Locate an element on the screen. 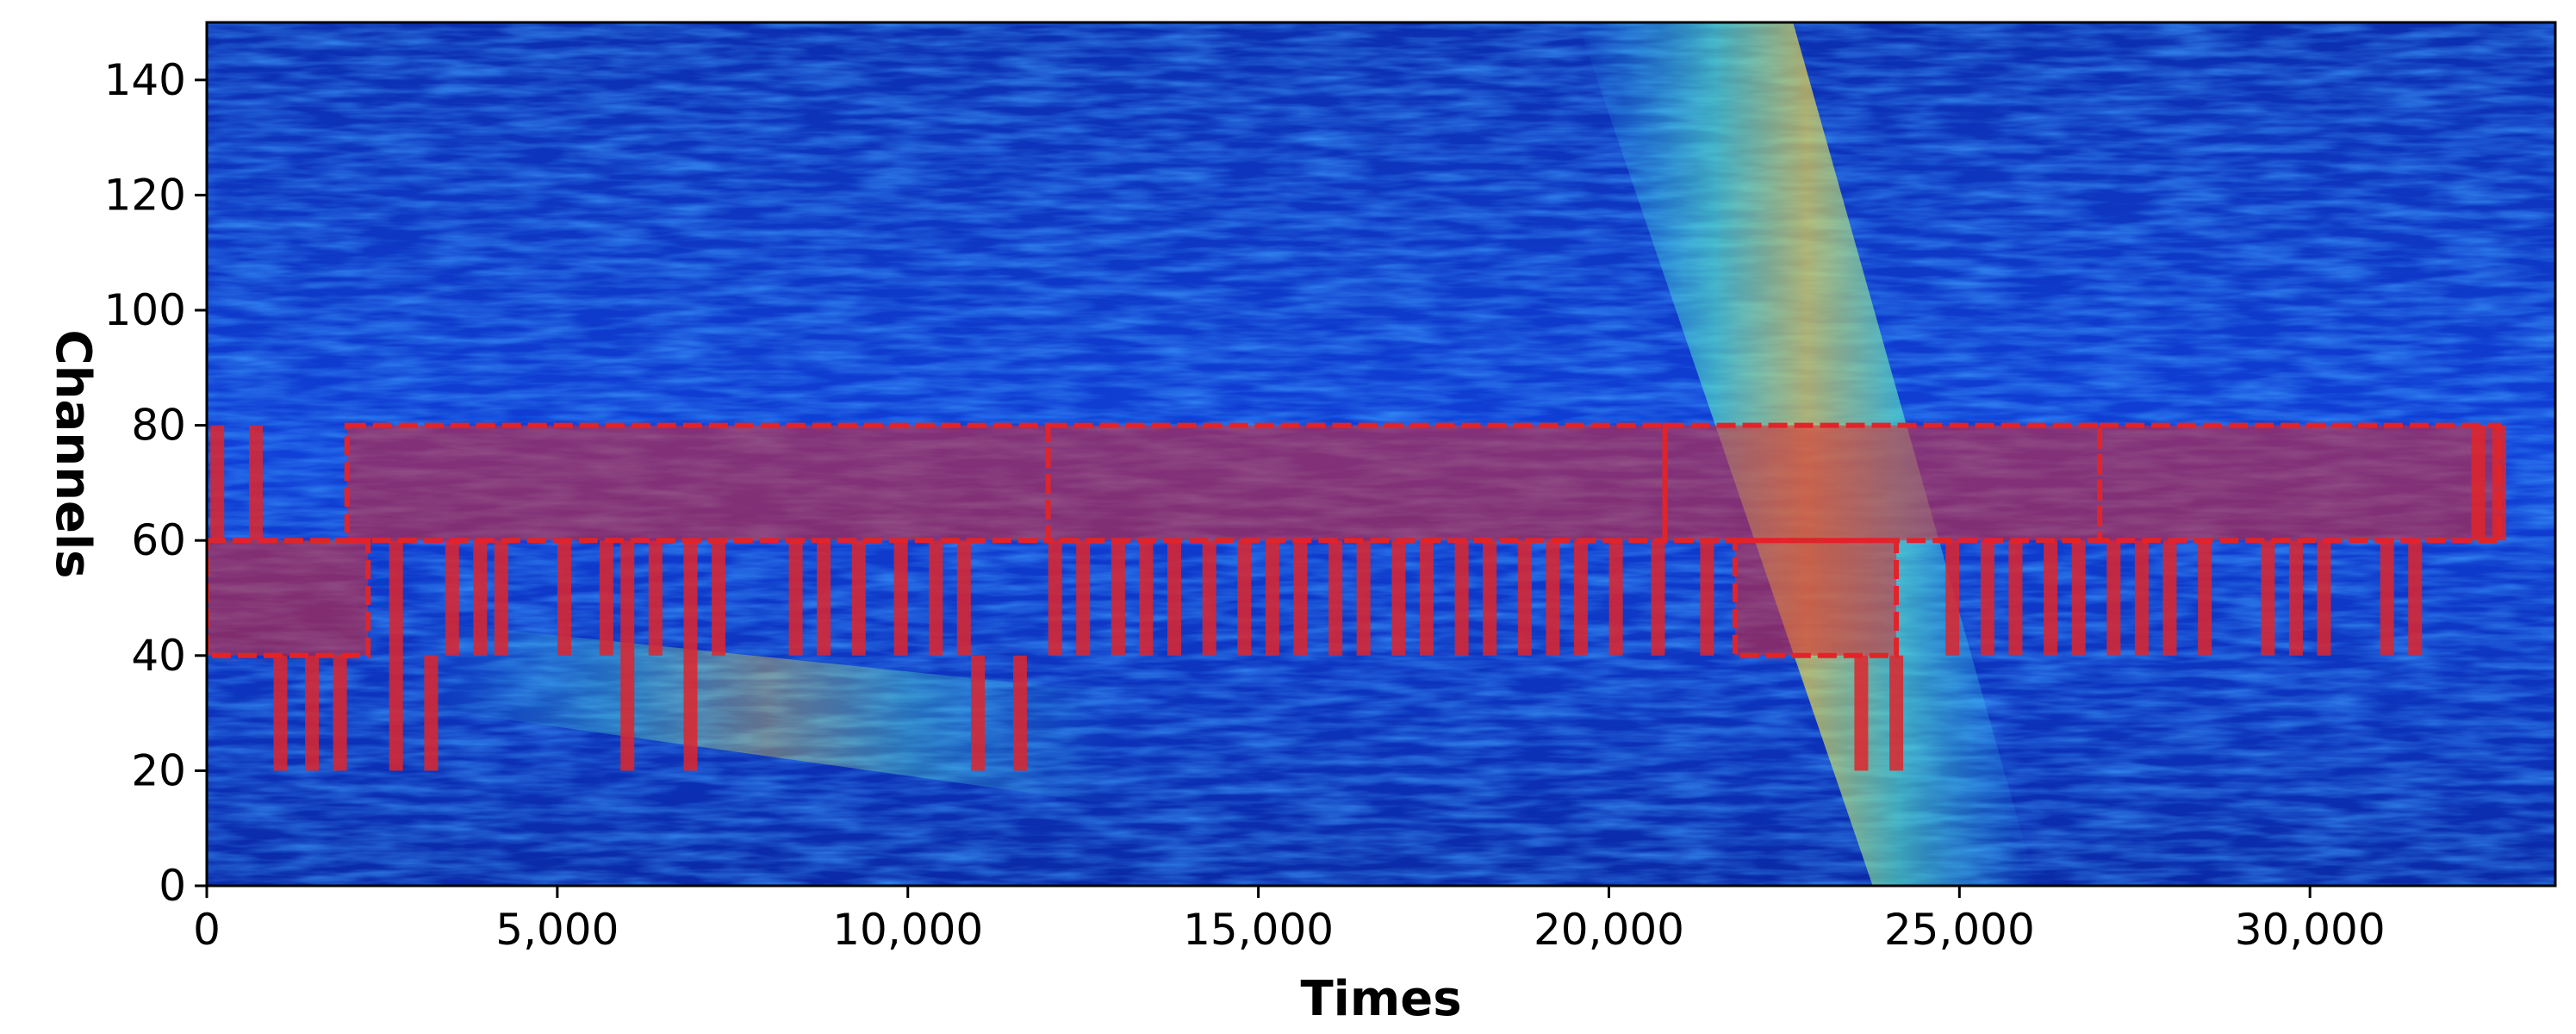 The height and width of the screenshot is (1034, 2576). x-tick-label: 0 is located at coordinates (207, 930).